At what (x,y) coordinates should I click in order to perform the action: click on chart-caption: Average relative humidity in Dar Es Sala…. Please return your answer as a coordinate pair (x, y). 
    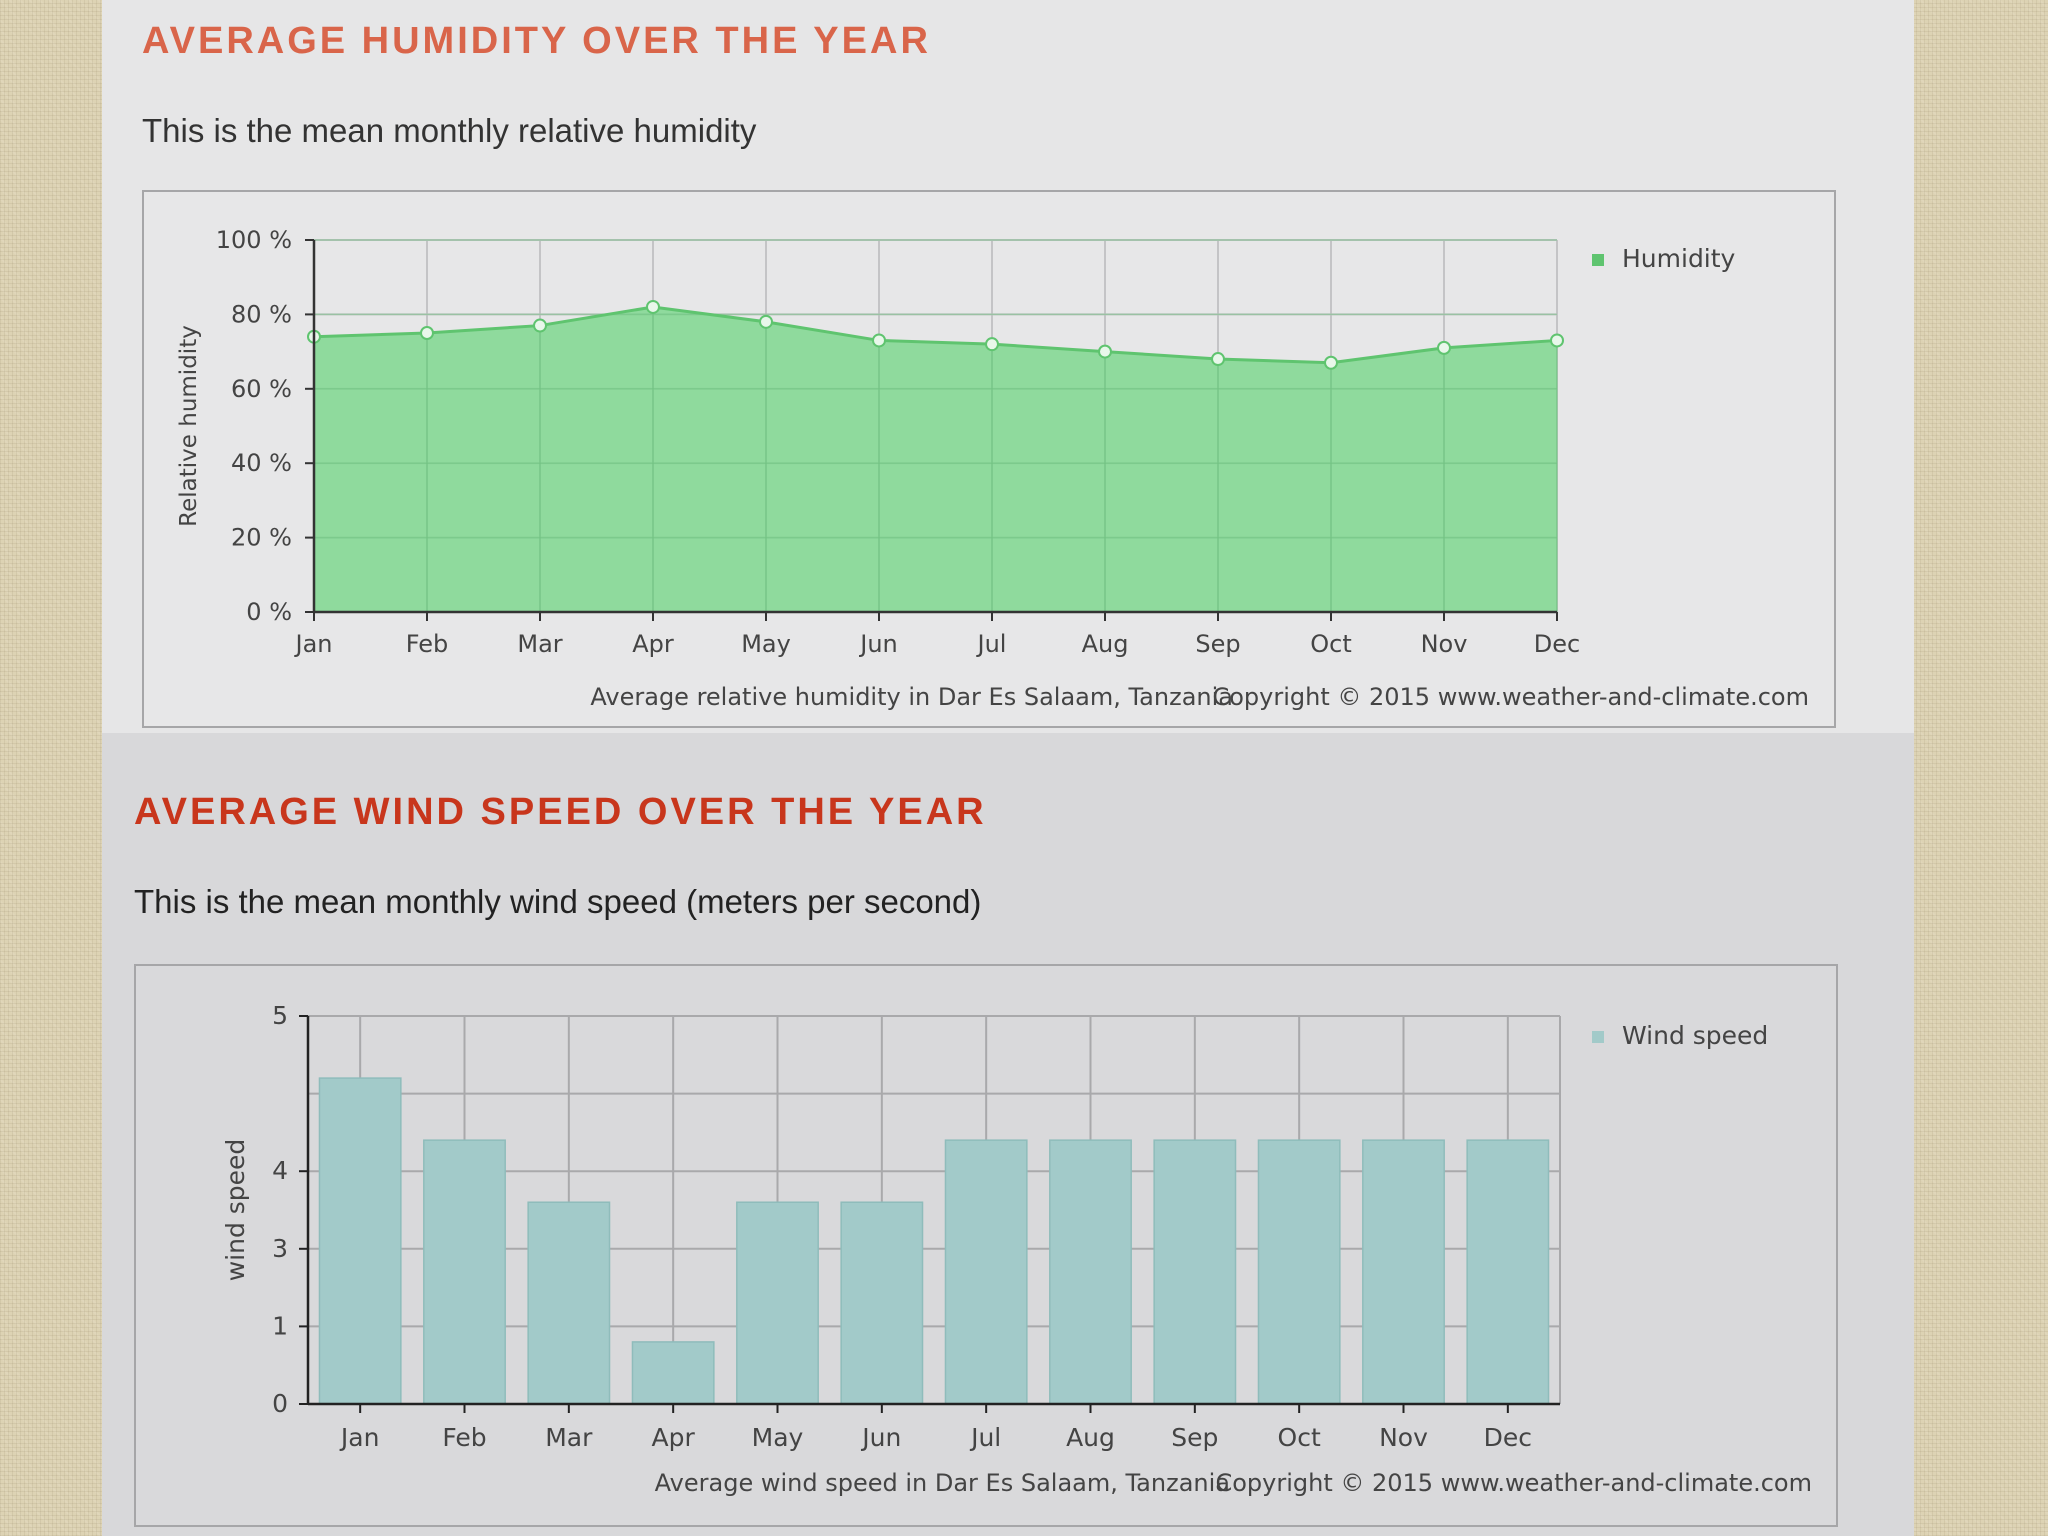
    Looking at the image, I should click on (911, 697).